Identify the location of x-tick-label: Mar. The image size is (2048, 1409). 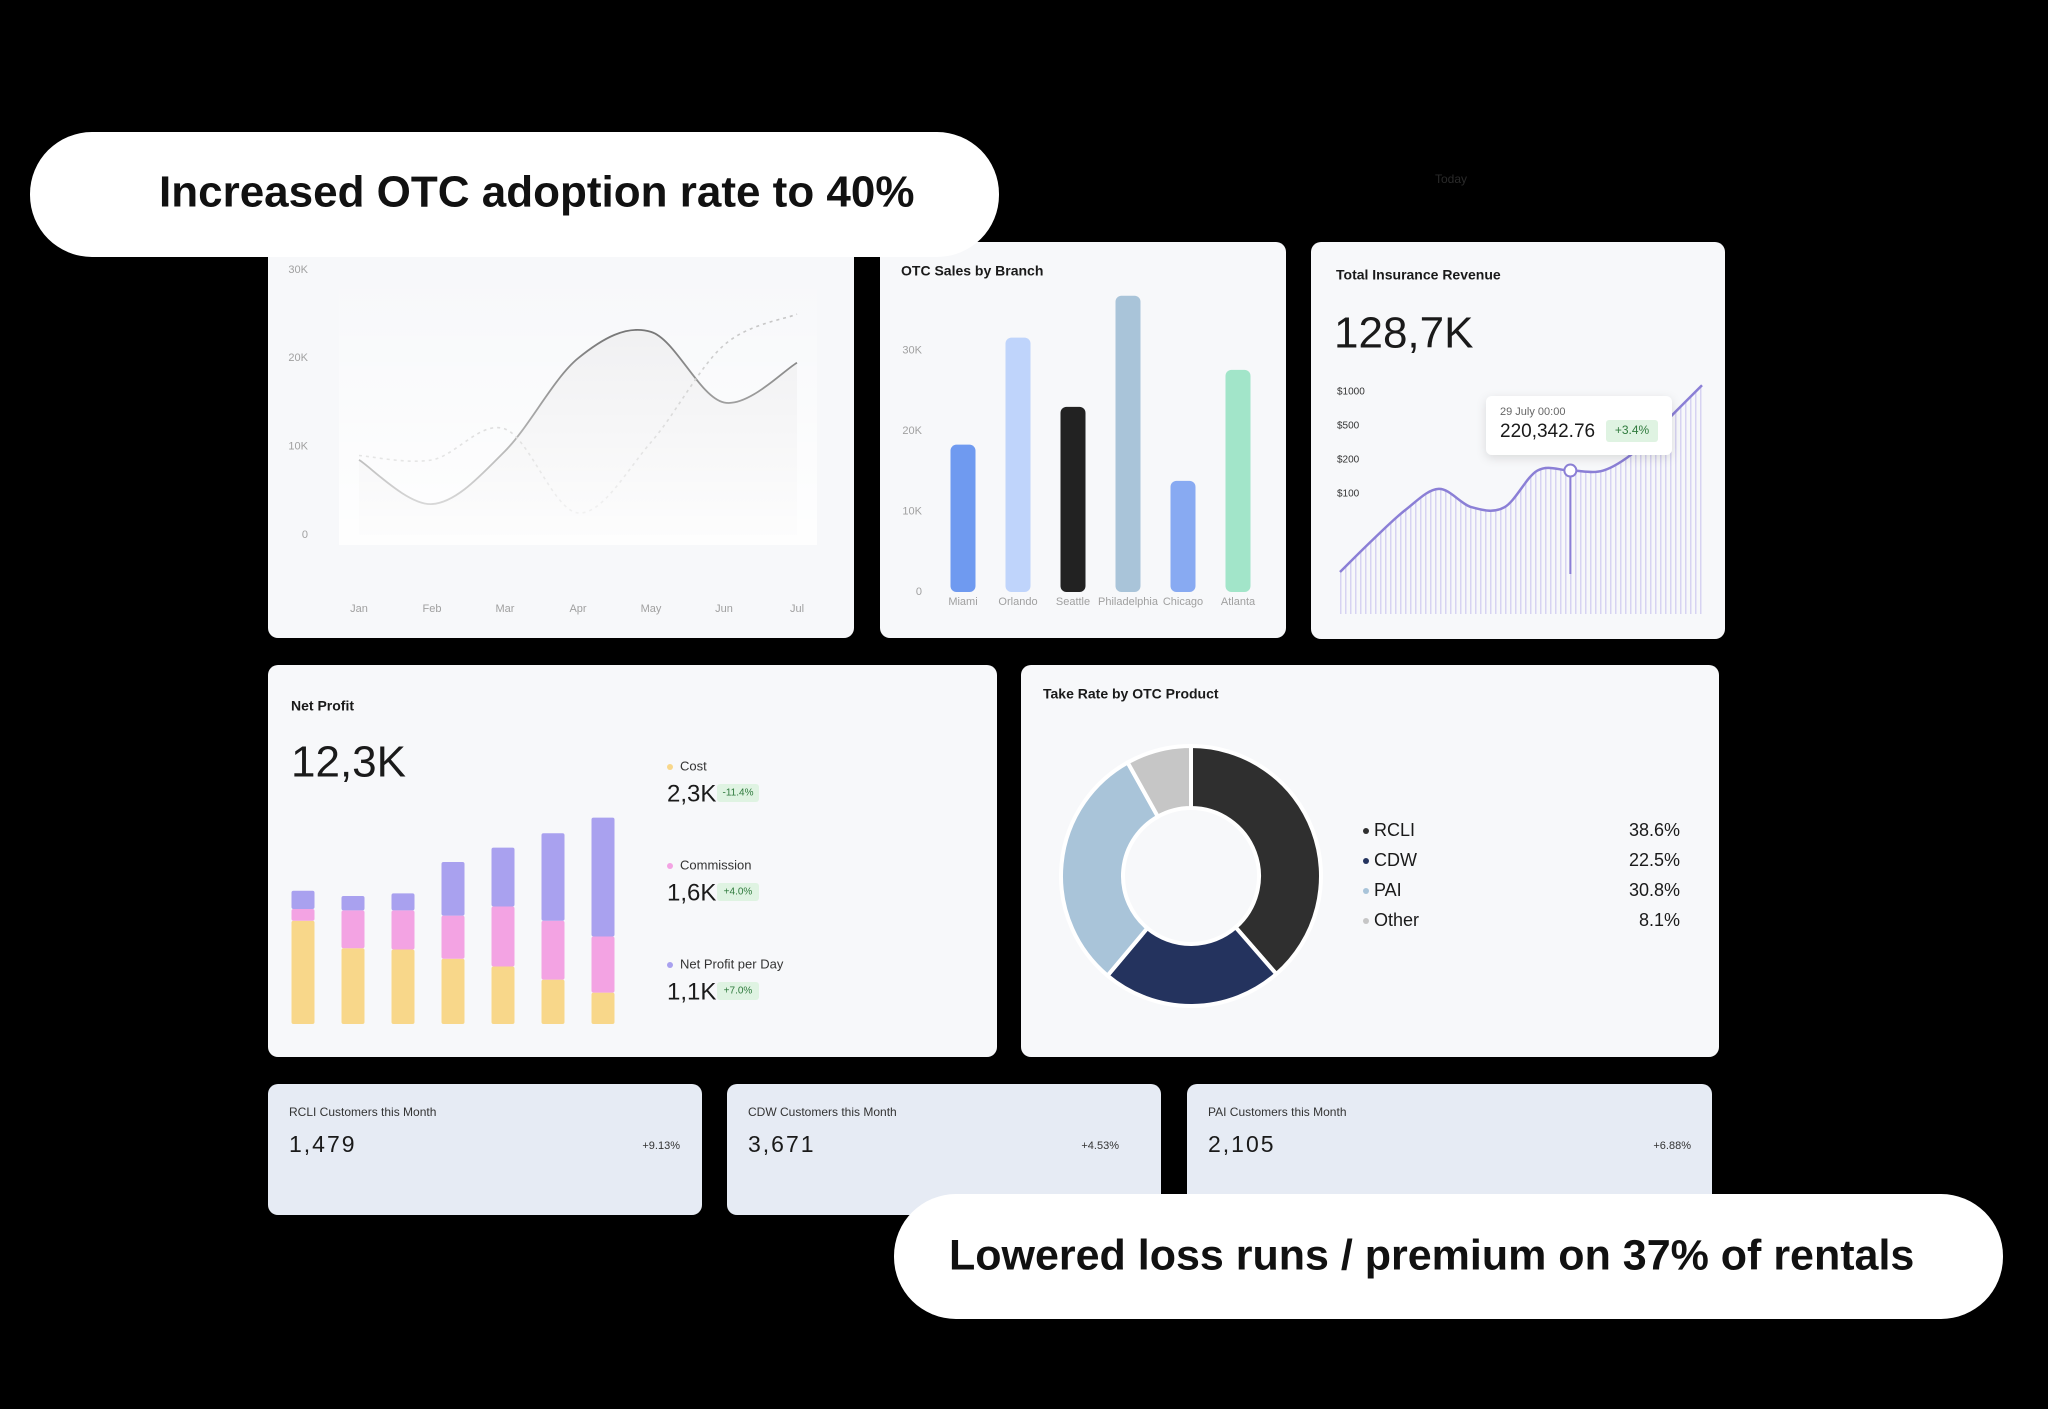
(505, 609).